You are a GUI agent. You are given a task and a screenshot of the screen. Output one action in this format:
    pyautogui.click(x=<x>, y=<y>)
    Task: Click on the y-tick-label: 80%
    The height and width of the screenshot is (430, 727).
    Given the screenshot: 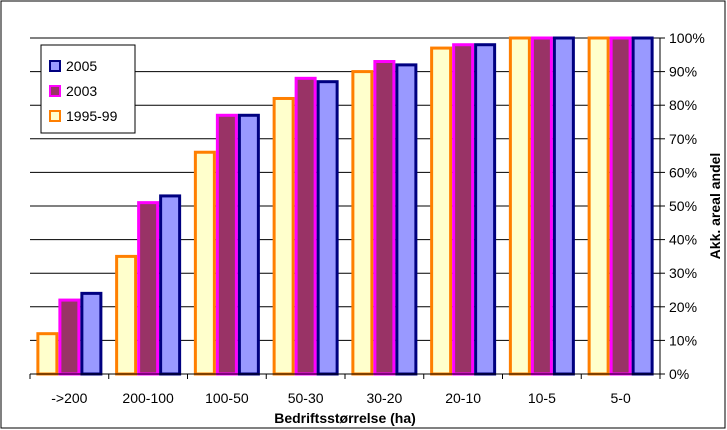 What is the action you would take?
    pyautogui.click(x=683, y=105)
    